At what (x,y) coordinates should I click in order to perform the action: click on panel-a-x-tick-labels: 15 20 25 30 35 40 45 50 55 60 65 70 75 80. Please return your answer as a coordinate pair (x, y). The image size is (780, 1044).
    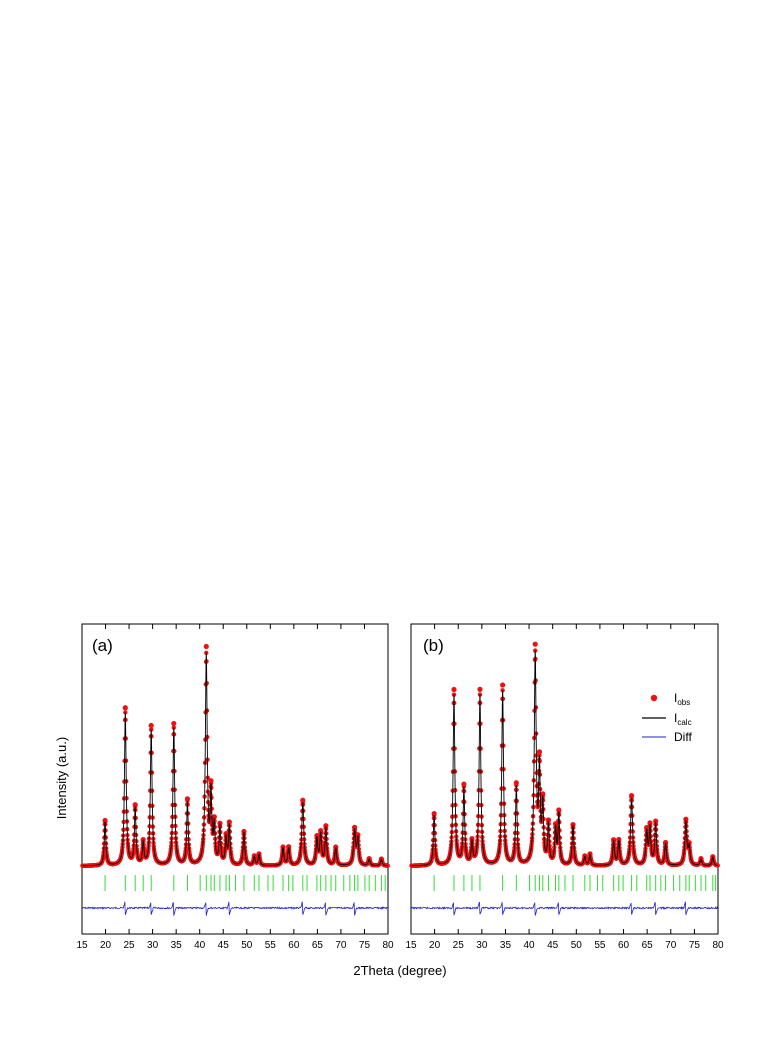
    Looking at the image, I should click on (235, 945).